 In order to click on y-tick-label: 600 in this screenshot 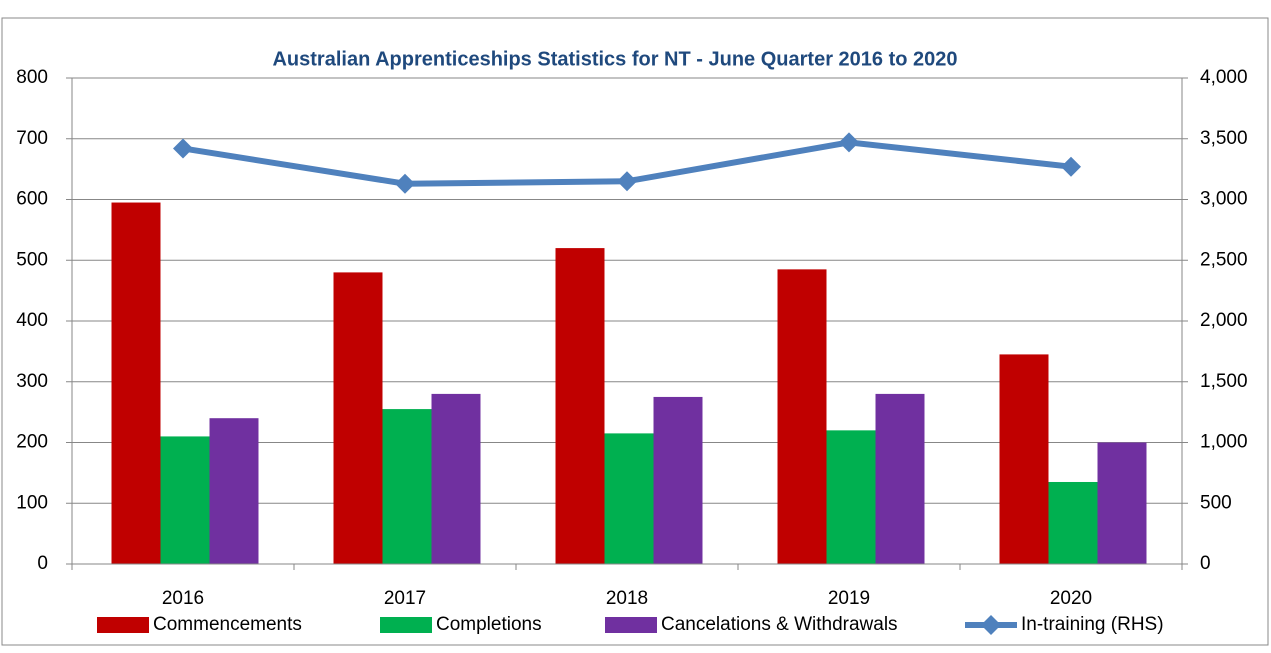, I will do `click(32, 199)`.